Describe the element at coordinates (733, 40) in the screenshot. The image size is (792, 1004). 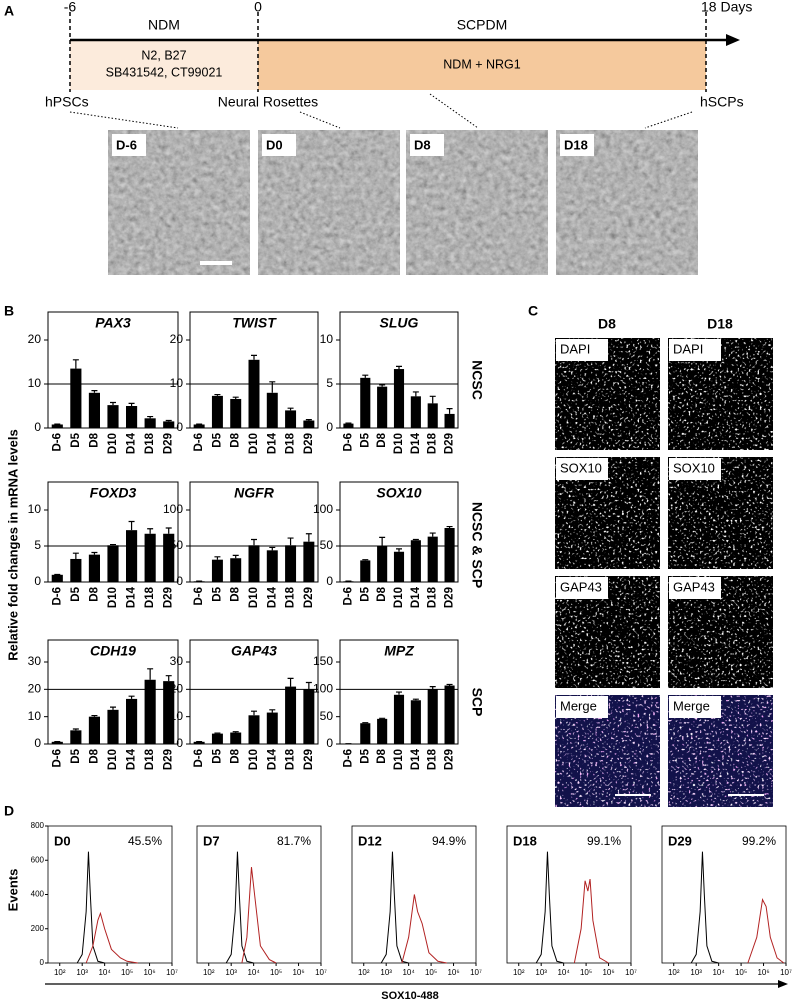
I see `timeline-arrow` at that location.